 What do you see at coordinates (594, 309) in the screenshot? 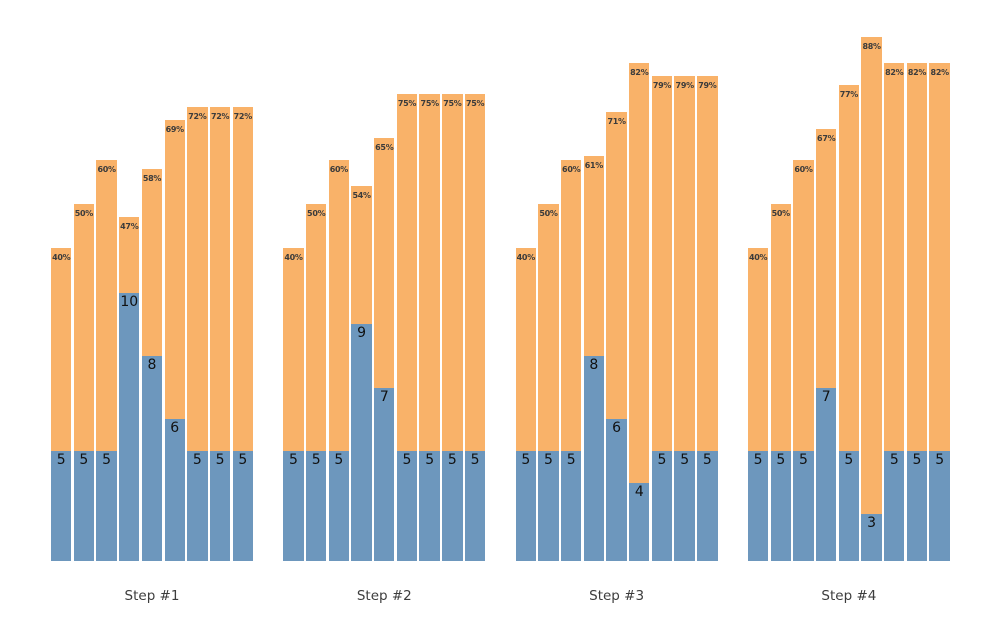
I see `bar: 61% 8` at bounding box center [594, 309].